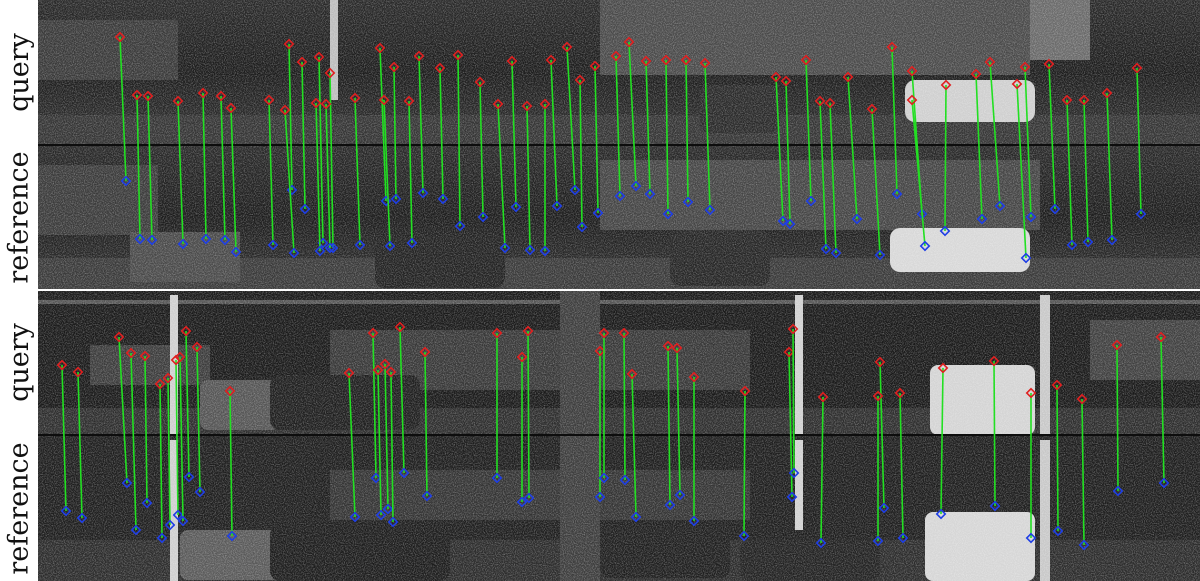 The width and height of the screenshot is (1200, 581). What do you see at coordinates (19, 362) in the screenshot?
I see `label-query-bottom: query` at bounding box center [19, 362].